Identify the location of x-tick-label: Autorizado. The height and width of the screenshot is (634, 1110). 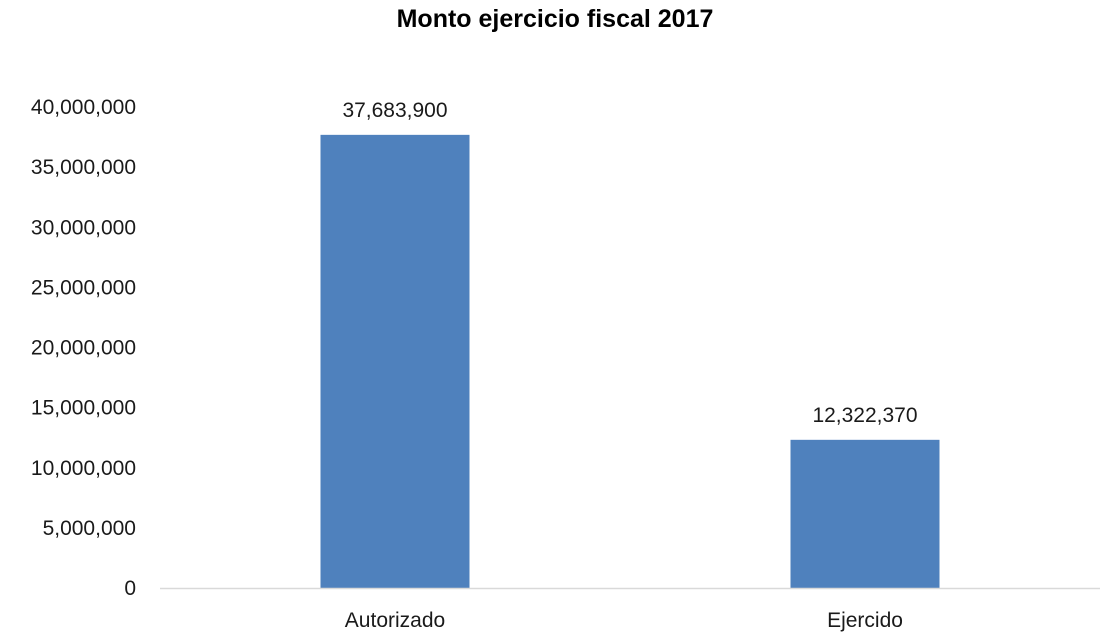
(395, 620).